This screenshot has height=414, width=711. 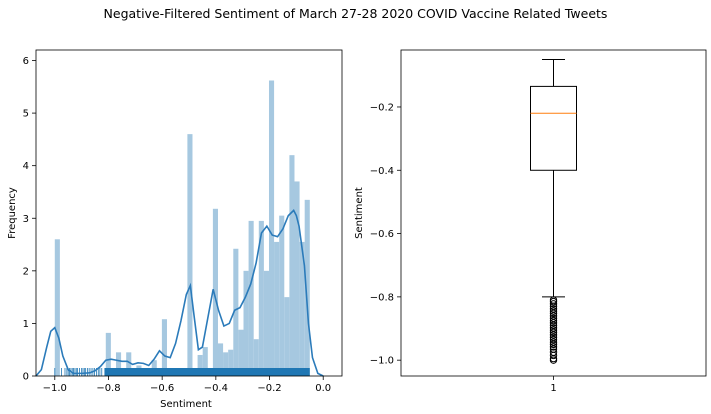 I want to click on x-tick-label: −0.4, so click(x=216, y=388).